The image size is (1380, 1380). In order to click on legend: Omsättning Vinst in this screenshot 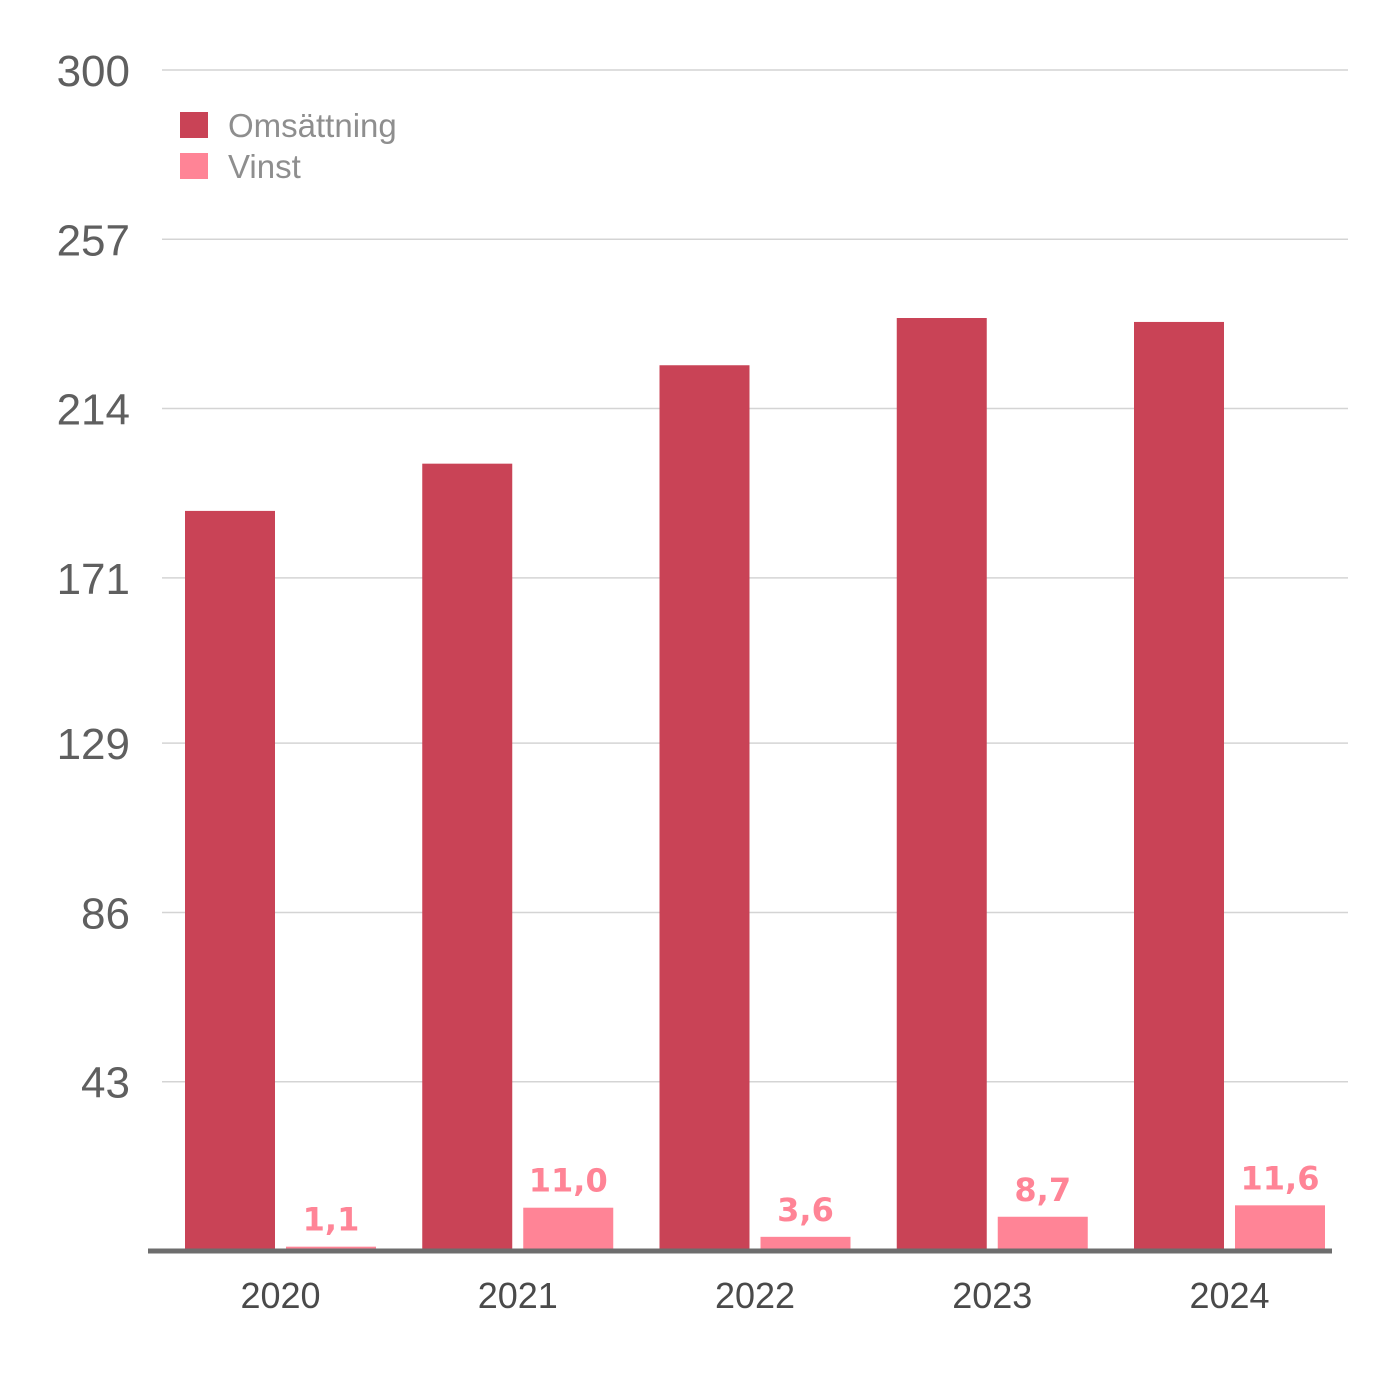, I will do `click(288, 146)`.